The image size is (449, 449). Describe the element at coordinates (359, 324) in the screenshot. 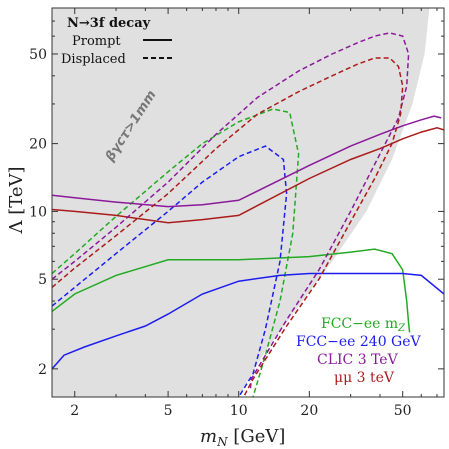

I see `label-fcc-mz-main: FCC−ee m` at that location.